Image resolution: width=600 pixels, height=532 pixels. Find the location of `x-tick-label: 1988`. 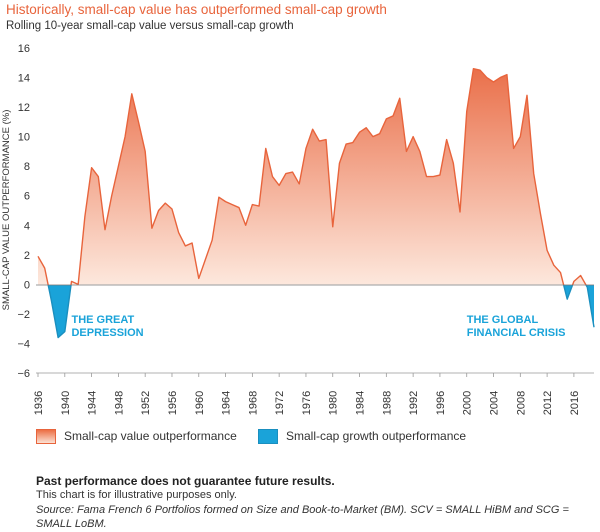

x-tick-label: 1988 is located at coordinates (387, 403).